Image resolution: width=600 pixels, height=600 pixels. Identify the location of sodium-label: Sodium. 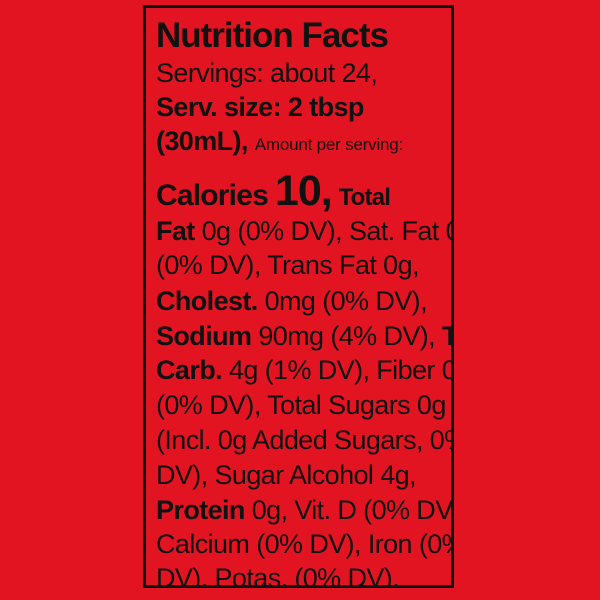
(204, 336).